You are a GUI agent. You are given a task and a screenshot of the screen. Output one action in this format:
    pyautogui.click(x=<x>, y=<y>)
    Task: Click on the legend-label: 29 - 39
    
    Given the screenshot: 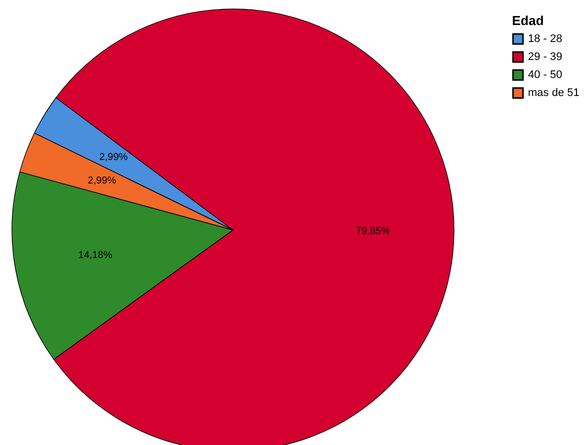 What is the action you would take?
    pyautogui.click(x=545, y=57)
    